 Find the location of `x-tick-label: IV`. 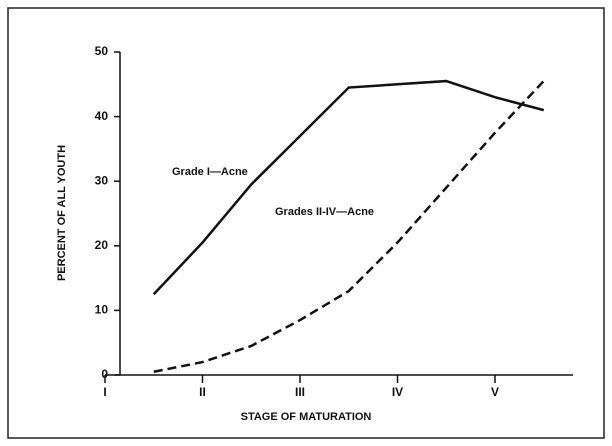

x-tick-label: IV is located at coordinates (397, 392).